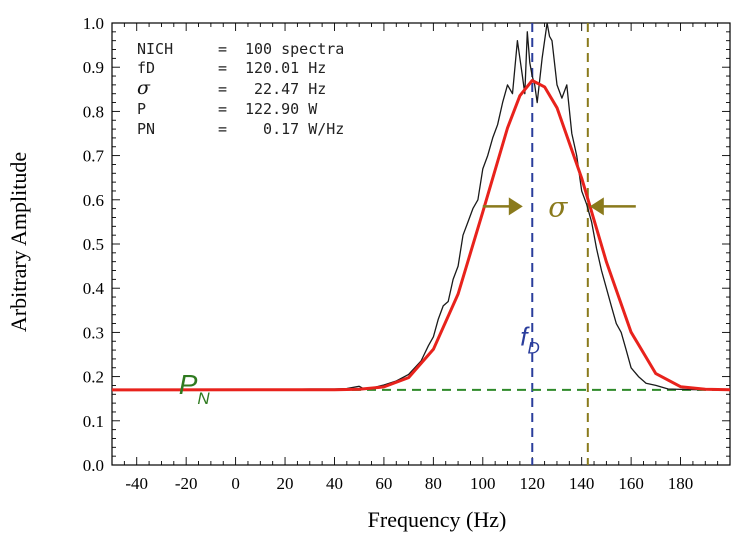 This screenshot has width=745, height=538. What do you see at coordinates (94, 156) in the screenshot?
I see `y-tick-label: 0.7` at bounding box center [94, 156].